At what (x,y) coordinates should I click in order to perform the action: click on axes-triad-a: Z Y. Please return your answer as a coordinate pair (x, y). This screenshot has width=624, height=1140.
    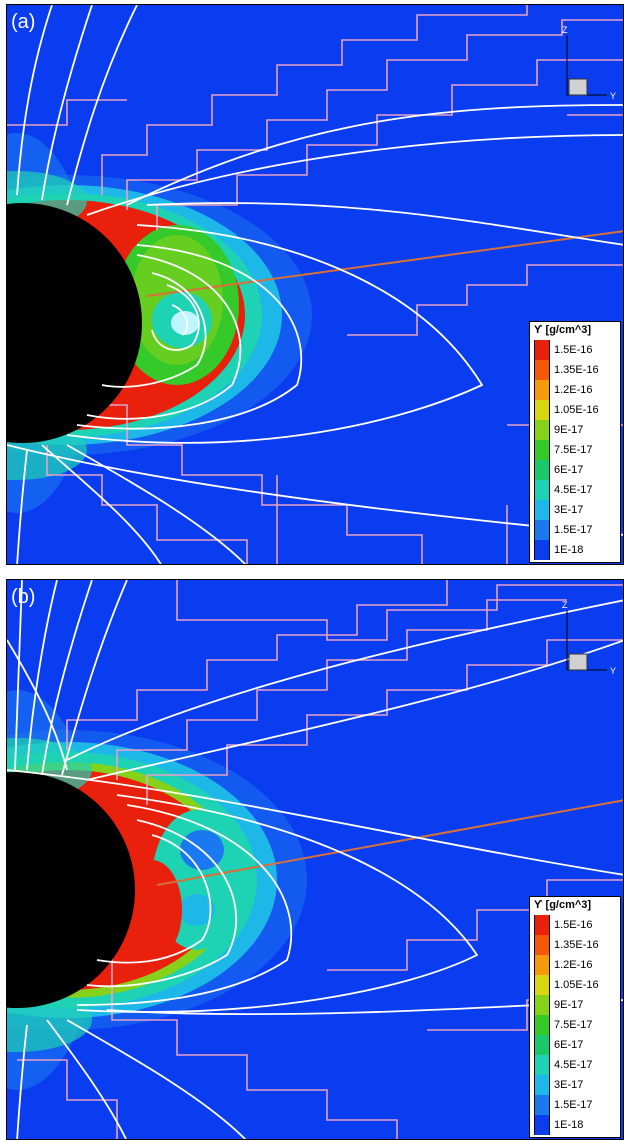
    Looking at the image, I should click on (589, 63).